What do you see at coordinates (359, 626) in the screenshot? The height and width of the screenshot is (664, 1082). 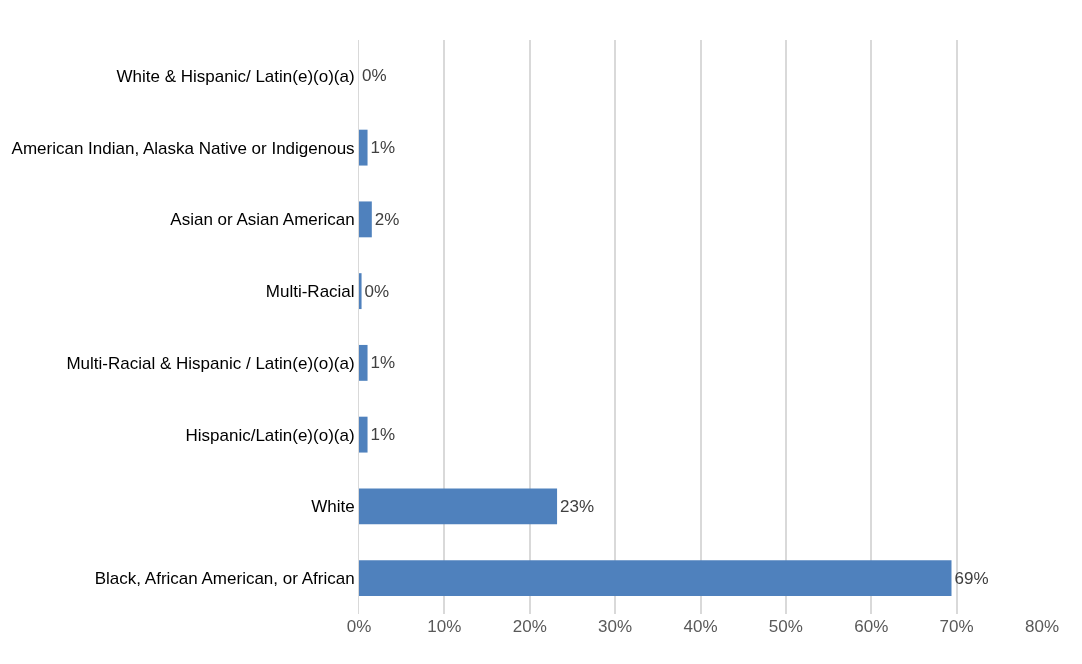 I see `x-tick-label: 0%` at bounding box center [359, 626].